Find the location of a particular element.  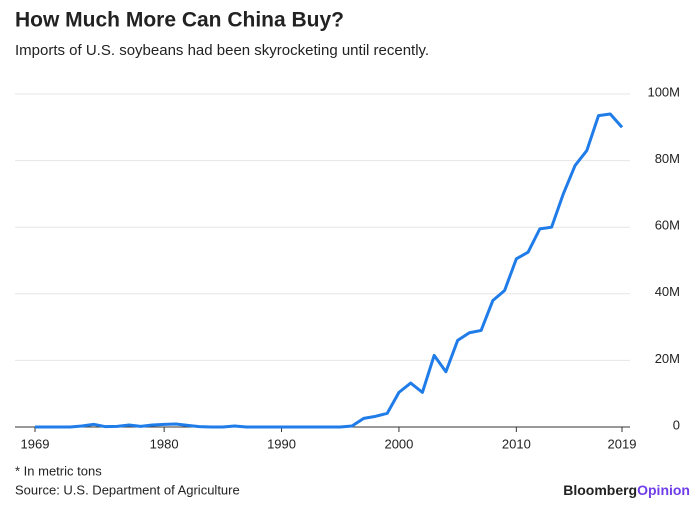

x-tick-label: 1980 is located at coordinates (164, 443).